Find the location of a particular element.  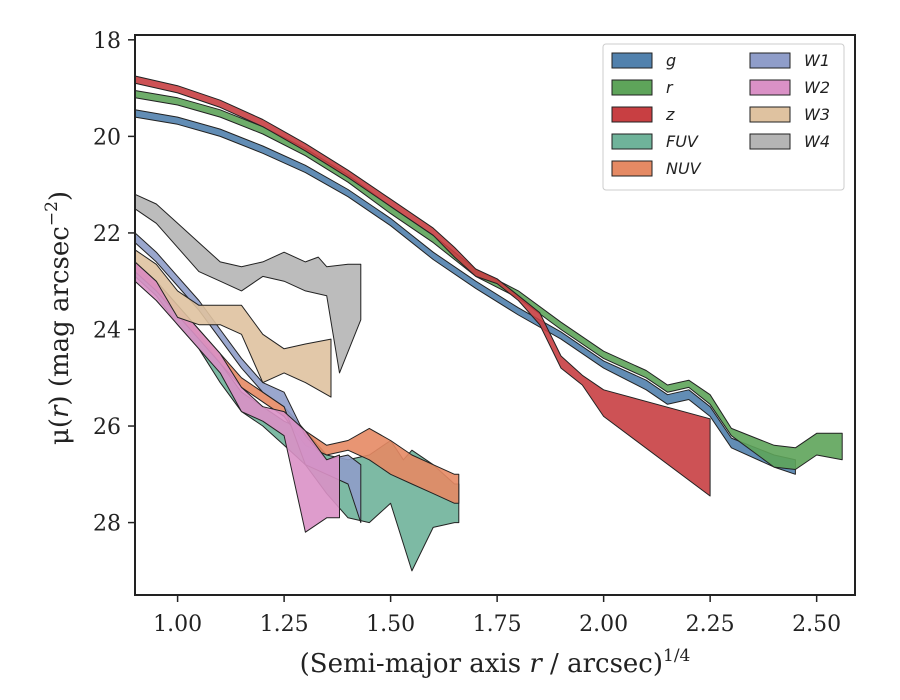

y-tick-label: 20 is located at coordinates (107, 137).